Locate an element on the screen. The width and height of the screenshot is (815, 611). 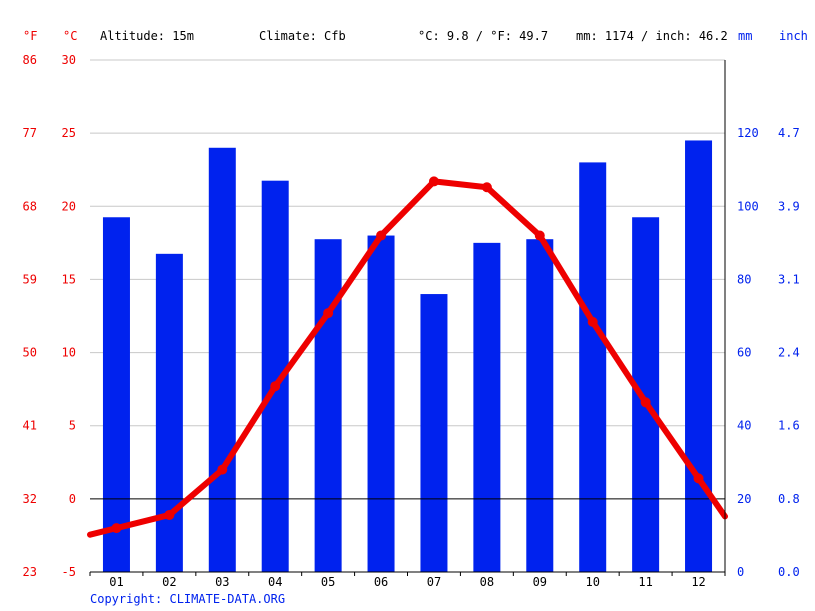
month-tick-label: 06 is located at coordinates (381, 582).